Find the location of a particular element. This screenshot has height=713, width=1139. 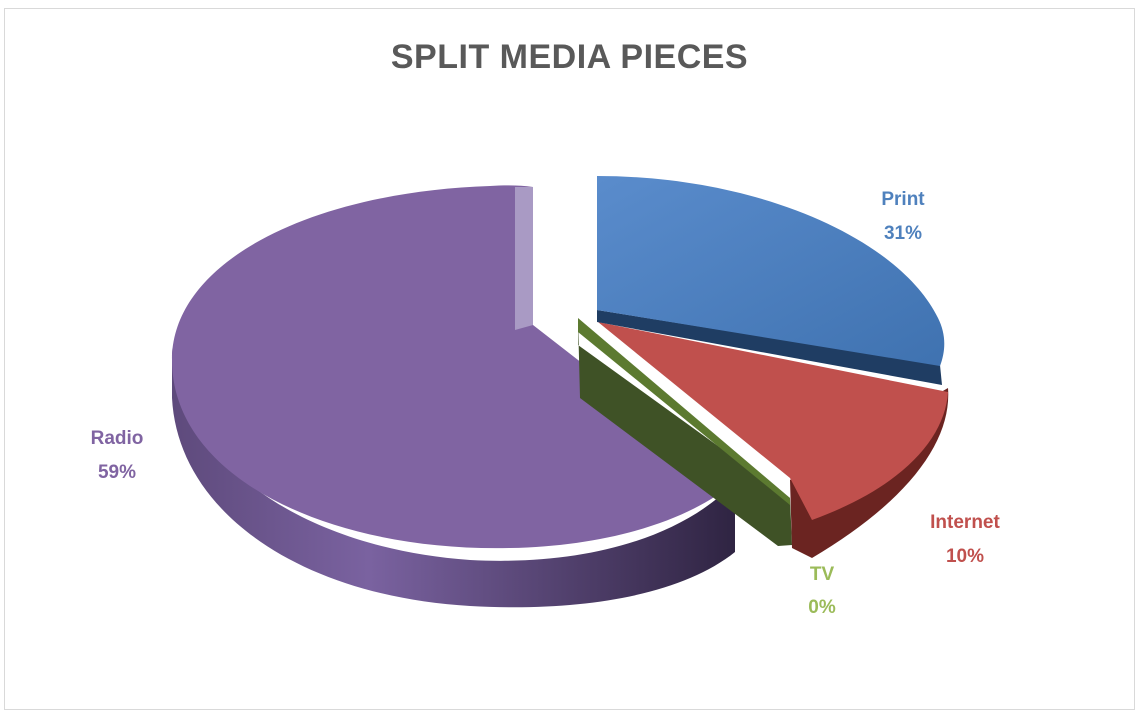

label-tv-pct: 0% is located at coordinates (822, 607).